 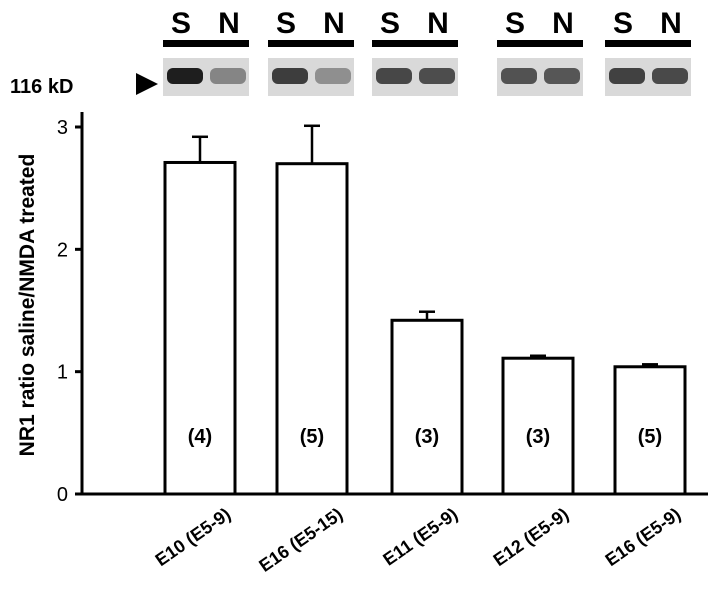 I want to click on x-tick-label: E10 (E5-9), so click(x=193, y=537).